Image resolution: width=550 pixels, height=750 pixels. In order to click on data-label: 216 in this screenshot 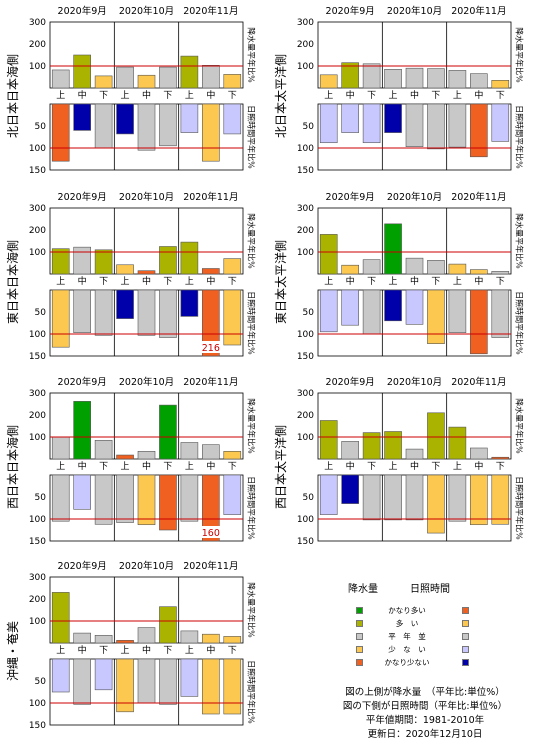, I will do `click(211, 348)`.